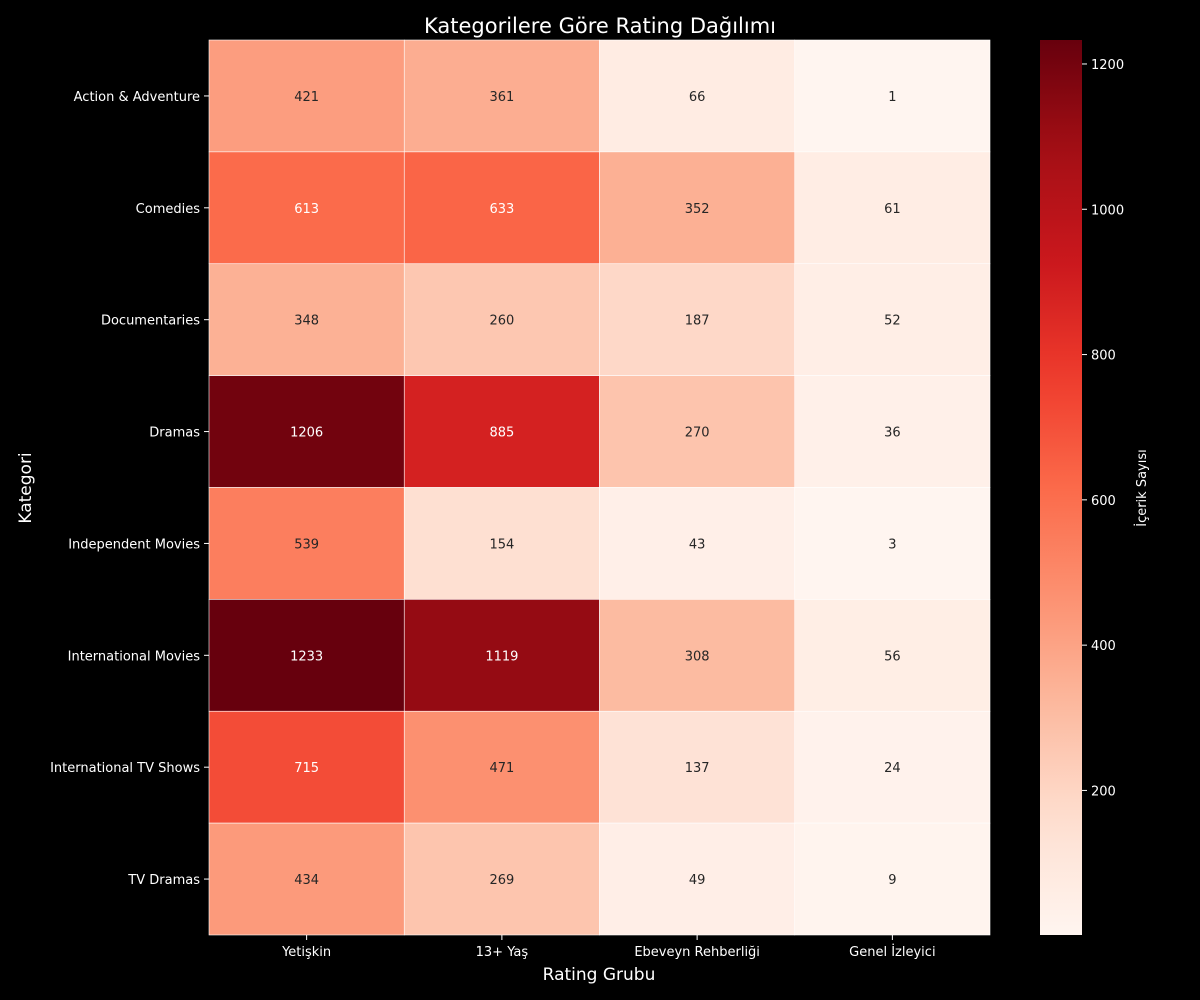 The image size is (1200, 1000). I want to click on y-axis-label: Kategori, so click(26, 487).